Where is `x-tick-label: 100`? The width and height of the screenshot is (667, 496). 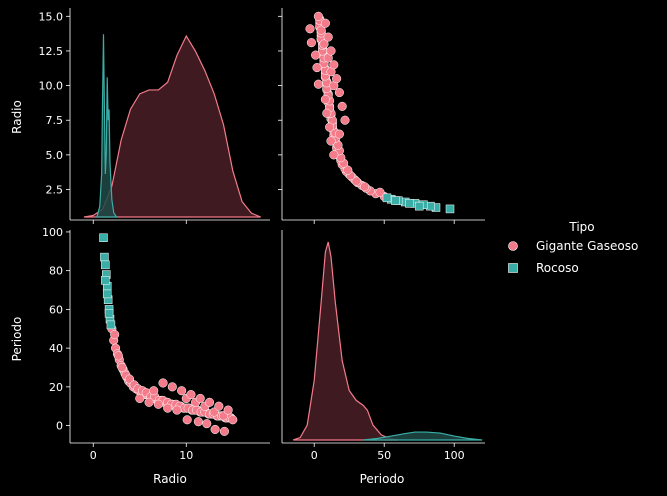
x-tick-label: 100 is located at coordinates (454, 455).